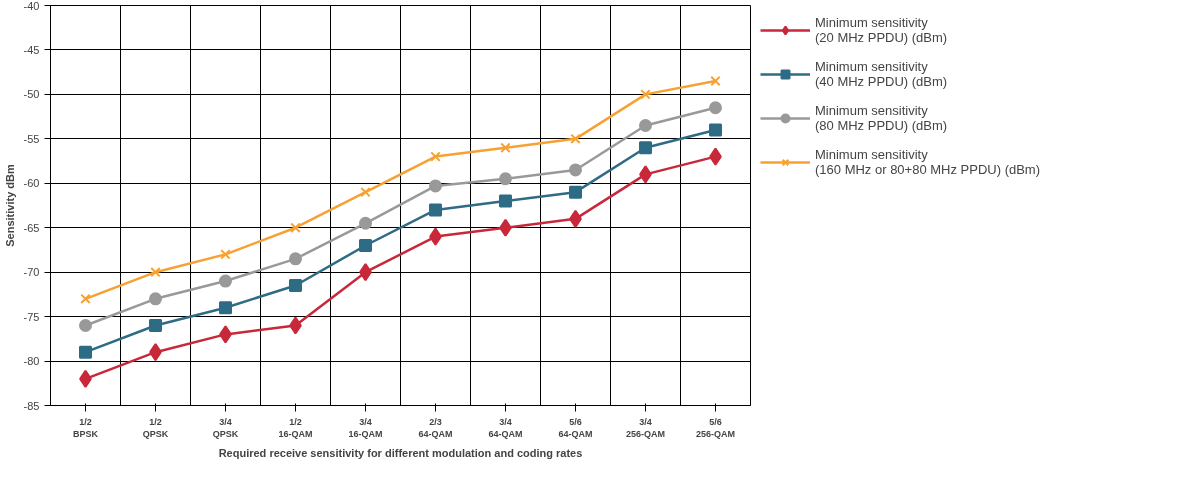 Image resolution: width=1199 pixels, height=492 pixels. Describe the element at coordinates (31, 94) in the screenshot. I see `y-tick-label: -50` at that location.